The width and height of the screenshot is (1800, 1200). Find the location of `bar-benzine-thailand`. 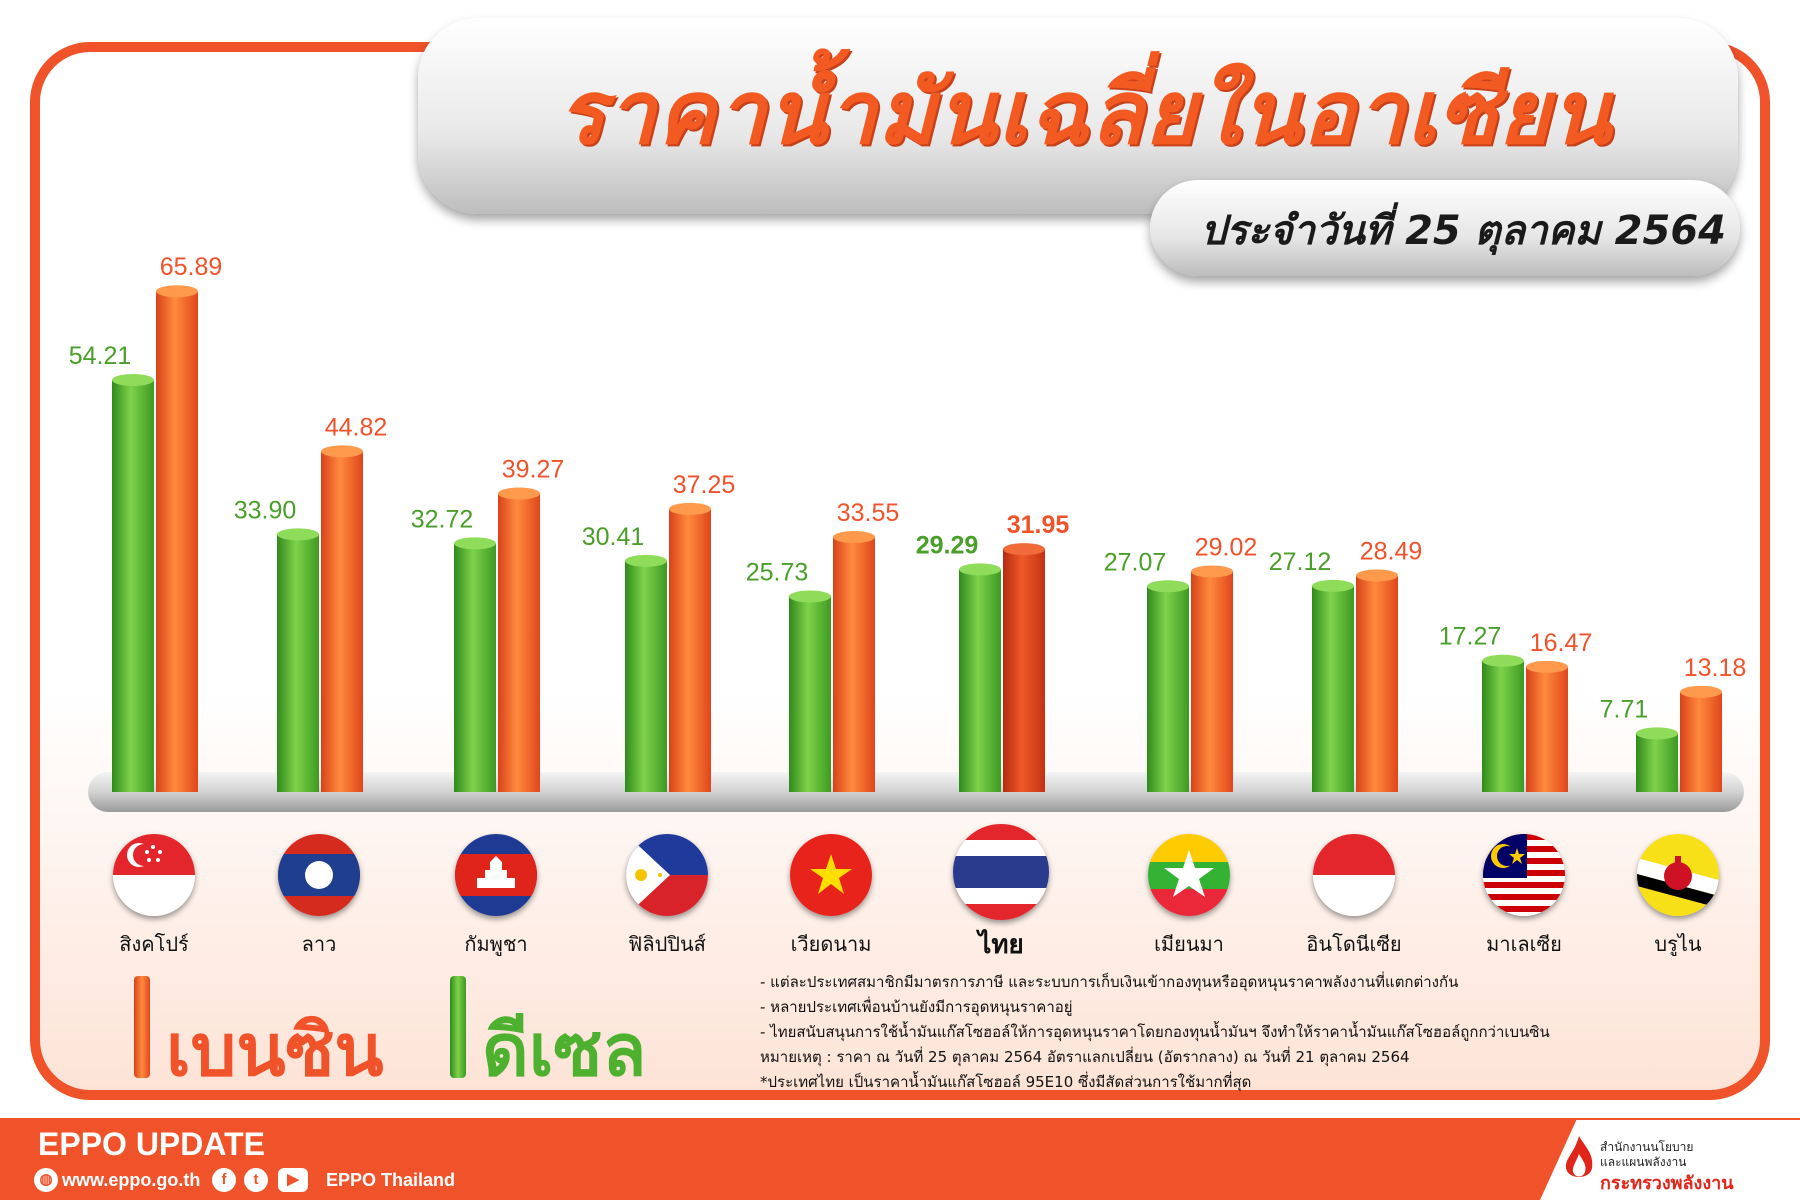

bar-benzine-thailand is located at coordinates (1024, 670).